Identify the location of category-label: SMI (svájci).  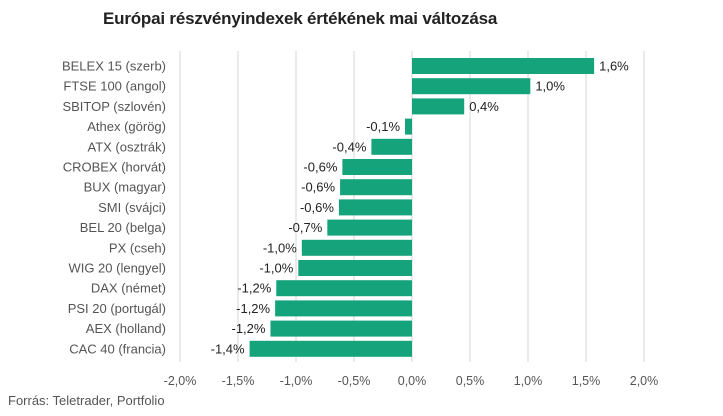
(132, 207).